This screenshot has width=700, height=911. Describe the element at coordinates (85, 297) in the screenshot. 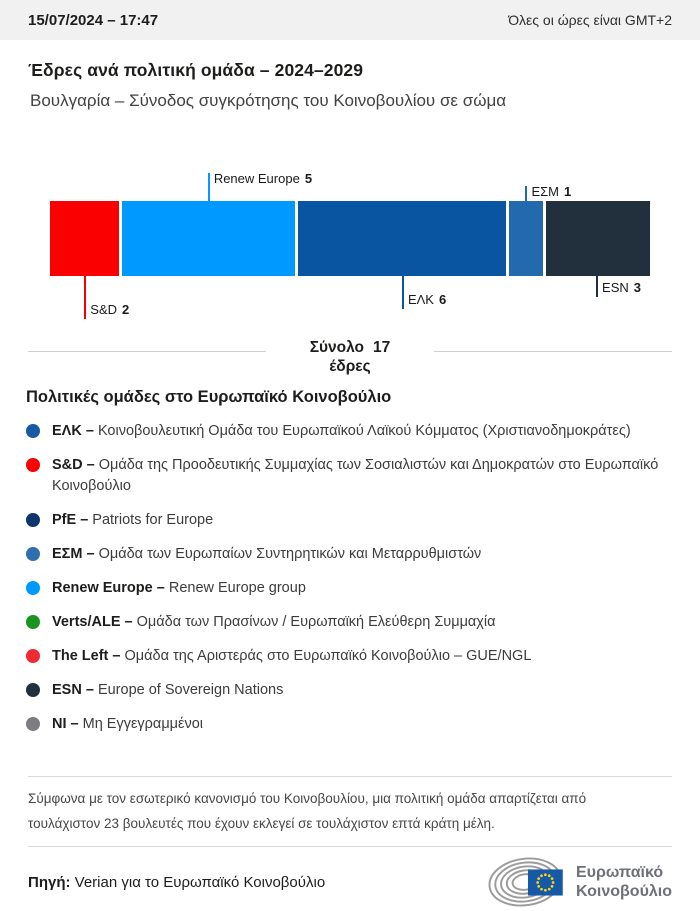

I see `callout-line-sd` at that location.